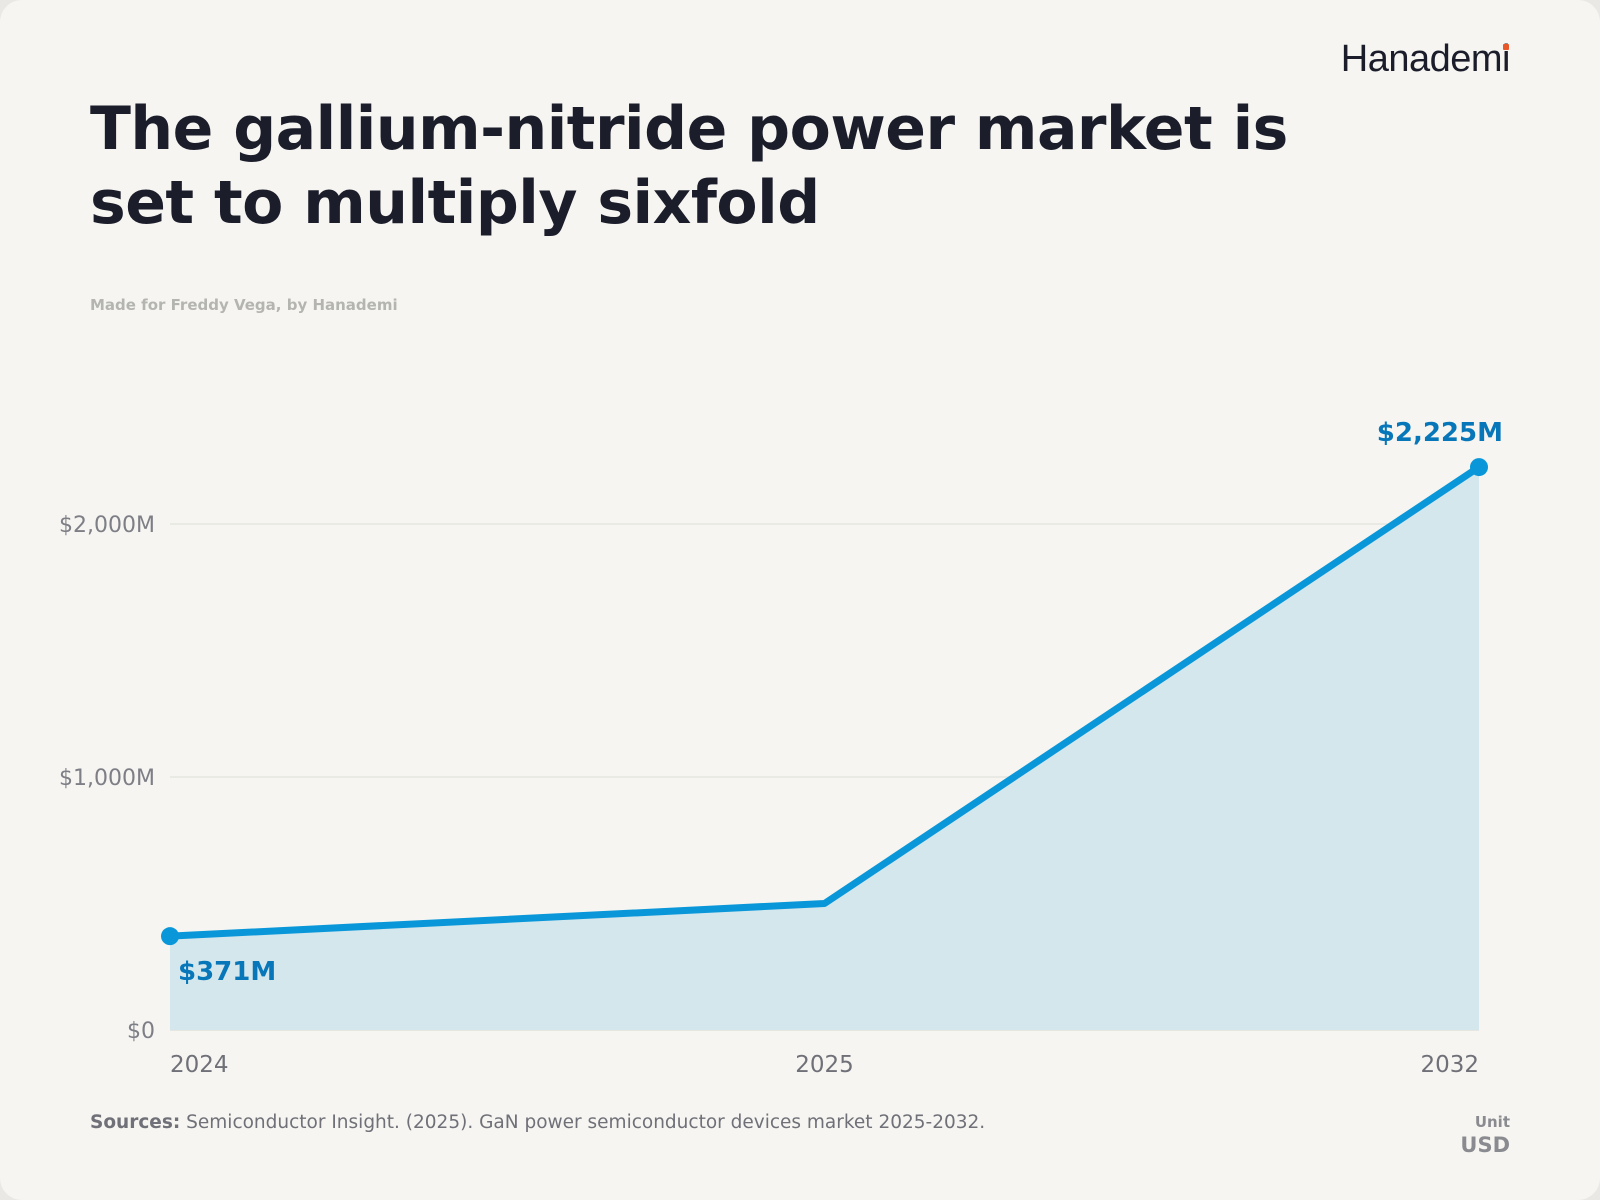 The width and height of the screenshot is (1600, 1200). Describe the element at coordinates (227, 972) in the screenshot. I see `data-label: $371M` at that location.